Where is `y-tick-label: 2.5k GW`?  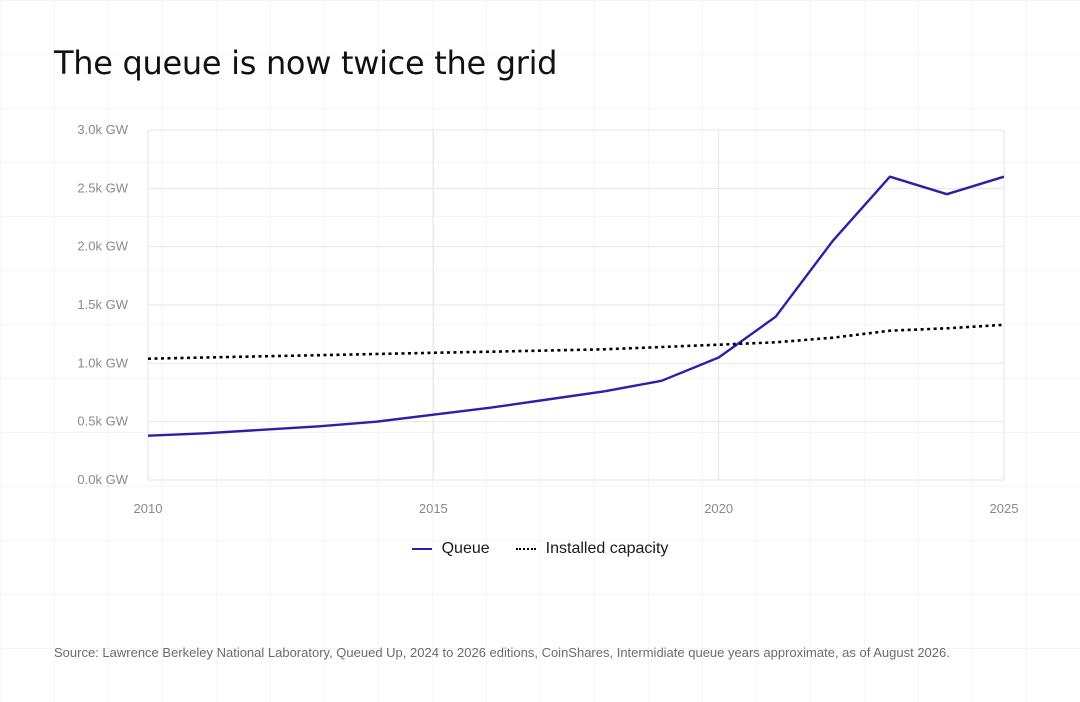 y-tick-label: 2.5k GW is located at coordinates (102, 187).